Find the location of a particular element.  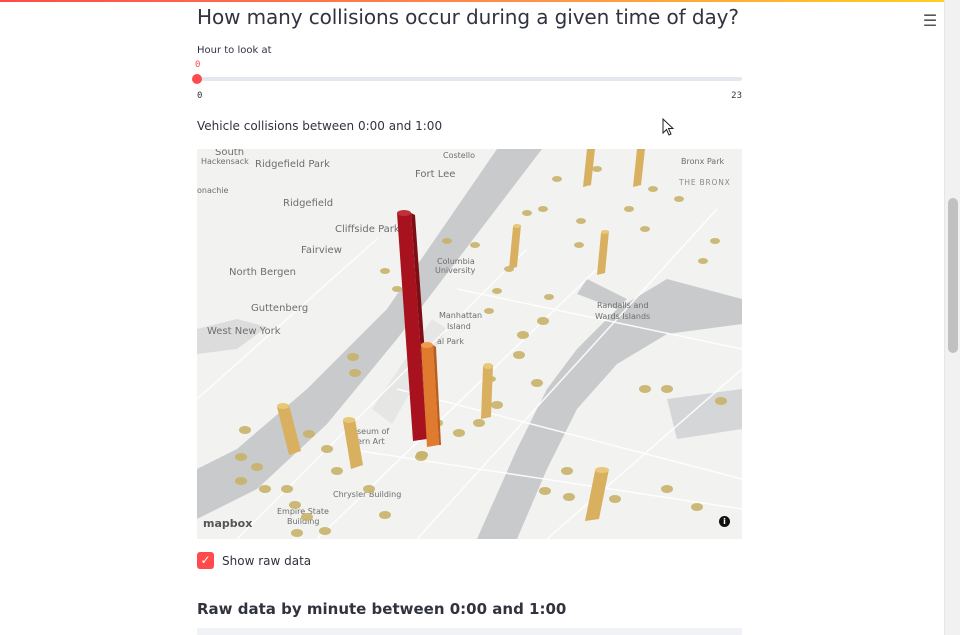

map-label: Manhattan is located at coordinates (461, 315).